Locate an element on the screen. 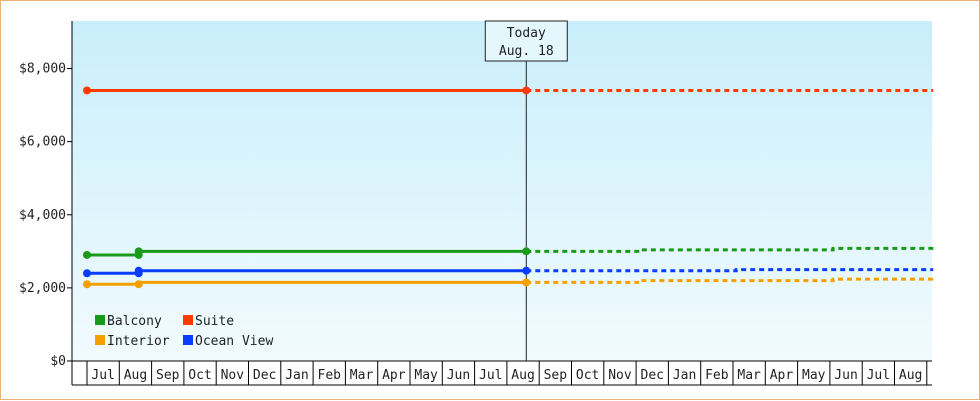  y-tick-label: $6,000 is located at coordinates (42, 142).